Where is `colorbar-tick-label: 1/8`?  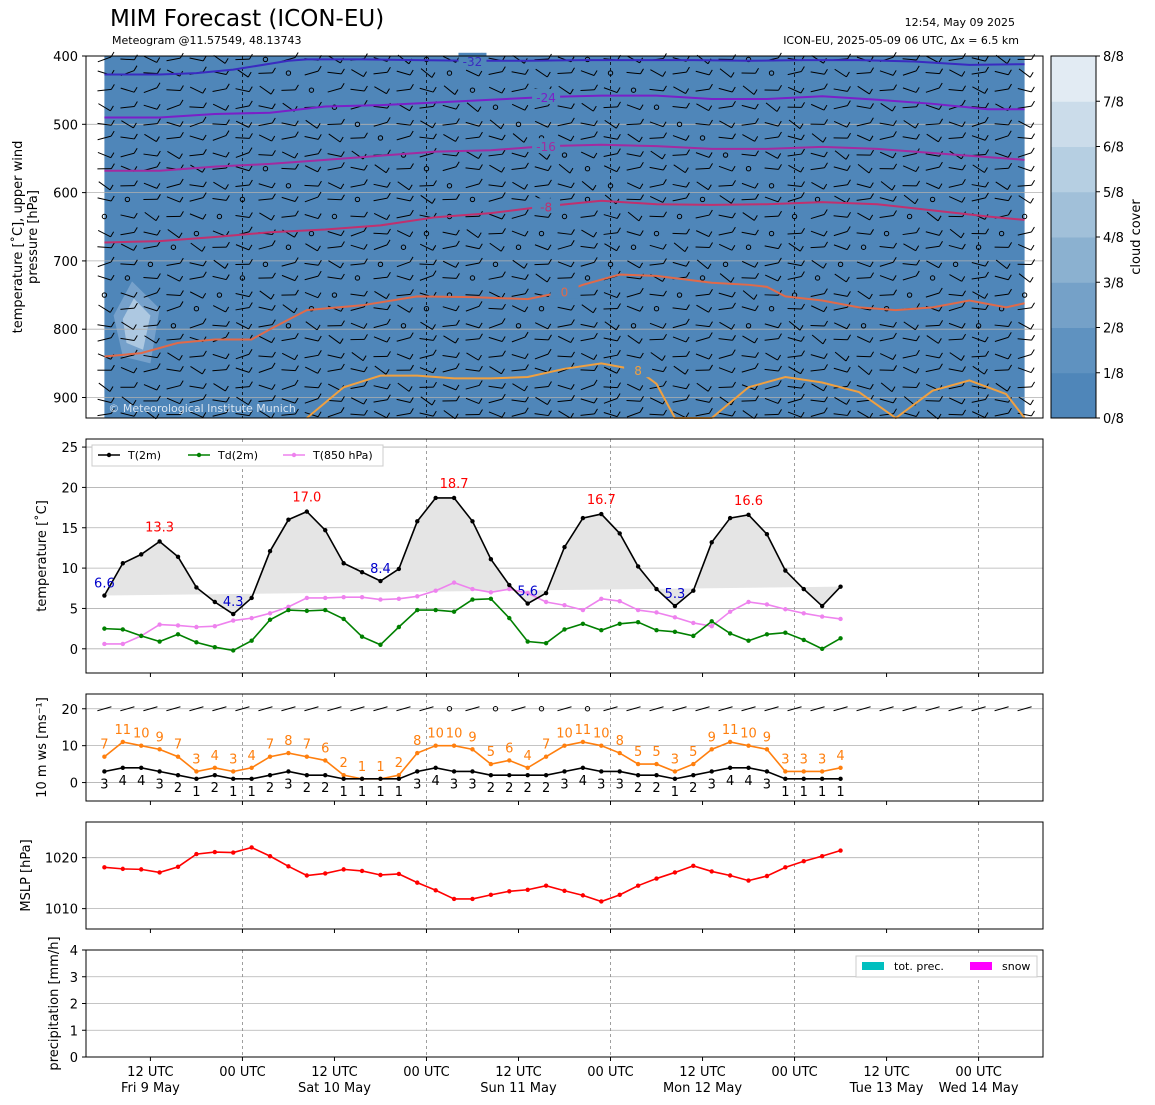
colorbar-tick-label: 1/8 is located at coordinates (1113, 374).